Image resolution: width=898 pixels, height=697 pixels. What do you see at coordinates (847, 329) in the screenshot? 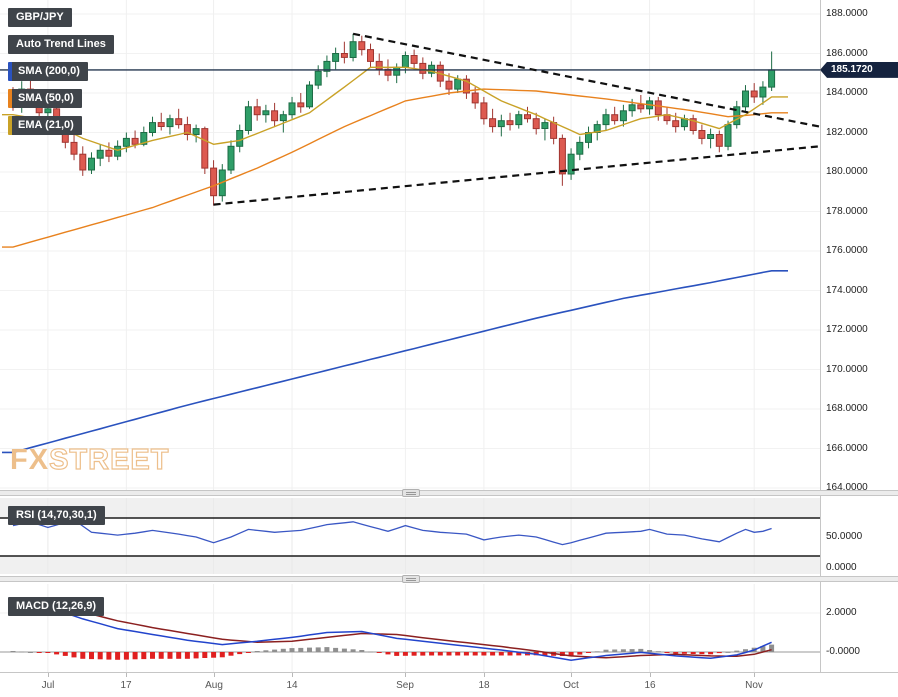
I see `price-axis-label: 172.0000` at bounding box center [847, 329].